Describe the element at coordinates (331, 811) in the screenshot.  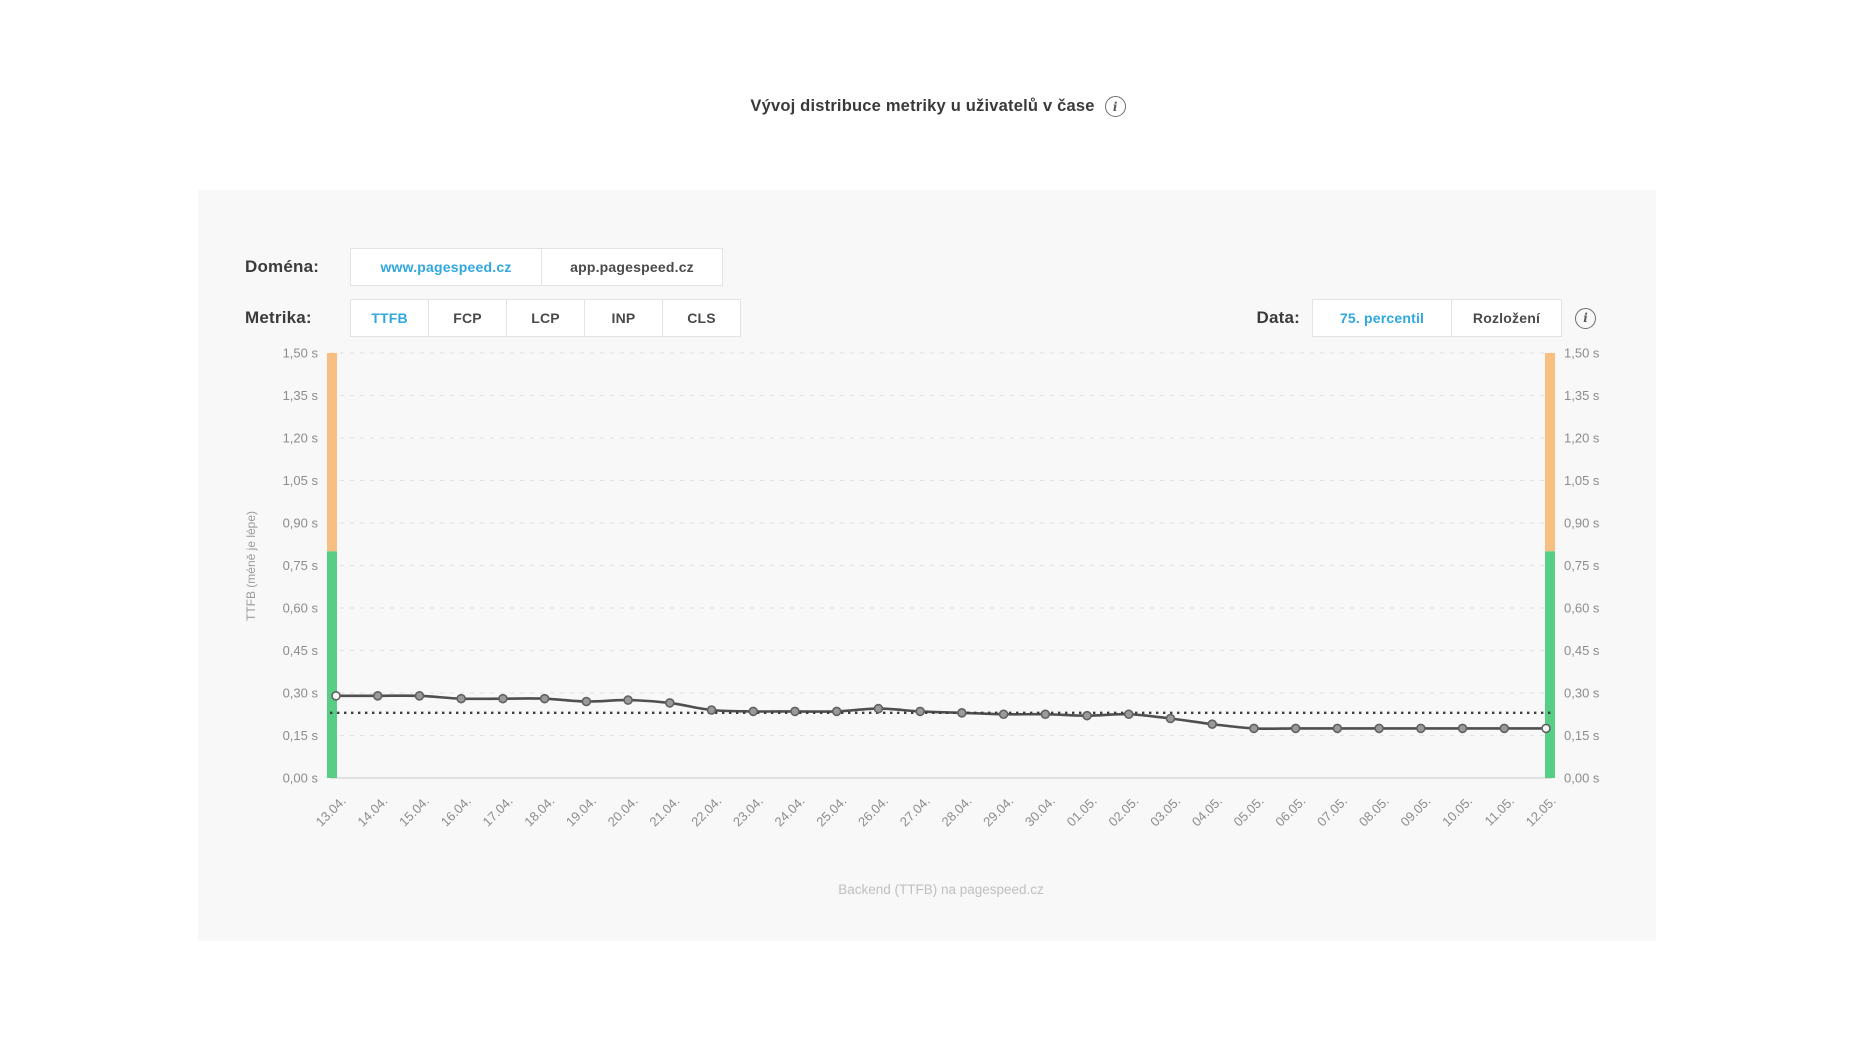
I see `x-tick-label: 13.04.` at that location.